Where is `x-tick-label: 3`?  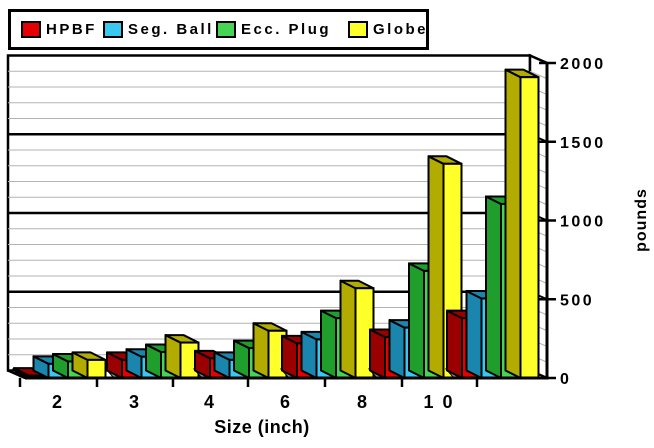
x-tick-label: 3 is located at coordinates (135, 402).